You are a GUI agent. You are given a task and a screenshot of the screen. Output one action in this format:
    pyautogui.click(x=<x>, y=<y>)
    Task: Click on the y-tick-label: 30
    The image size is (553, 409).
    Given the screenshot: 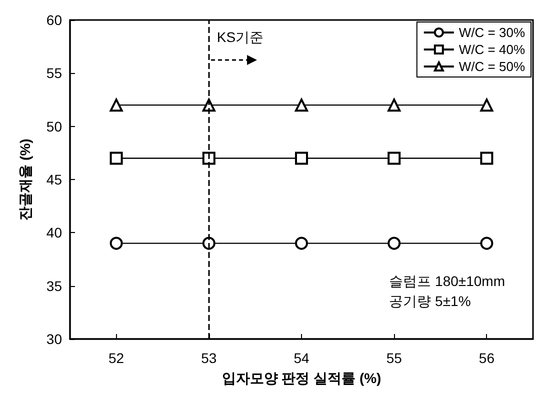 What is the action you would take?
    pyautogui.click(x=54, y=339)
    